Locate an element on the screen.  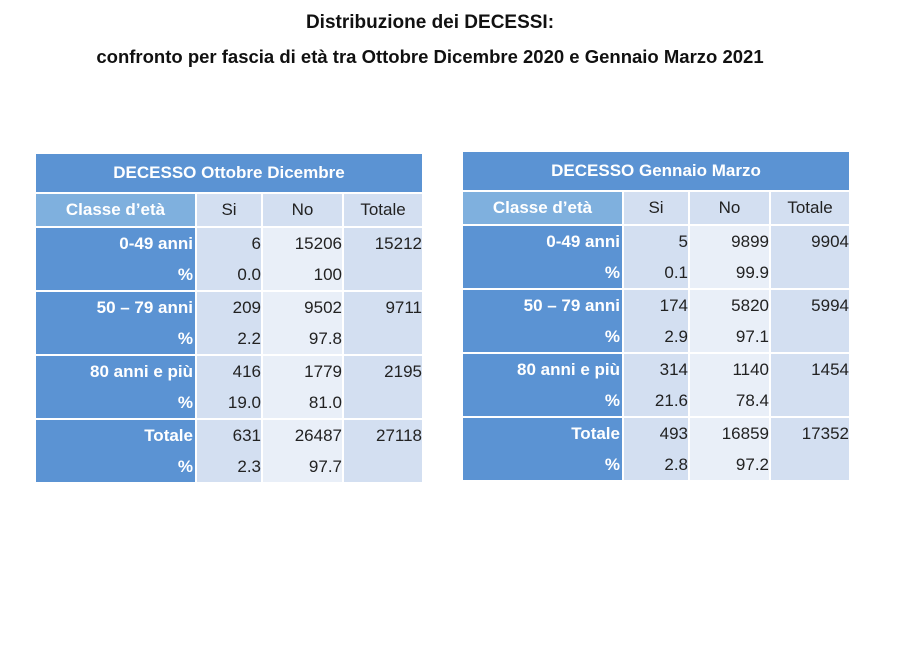
row-group-50-79: 50 – 79 anni 209 9502 9711 % 2.2 97.8 is located at coordinates (229, 322).